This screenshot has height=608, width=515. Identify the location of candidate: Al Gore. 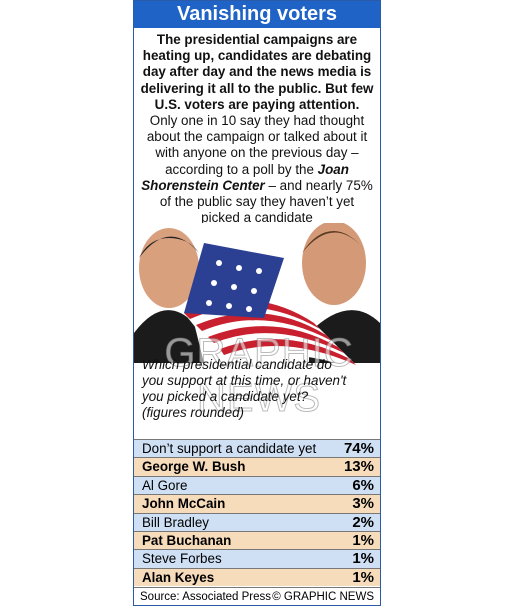
(165, 485).